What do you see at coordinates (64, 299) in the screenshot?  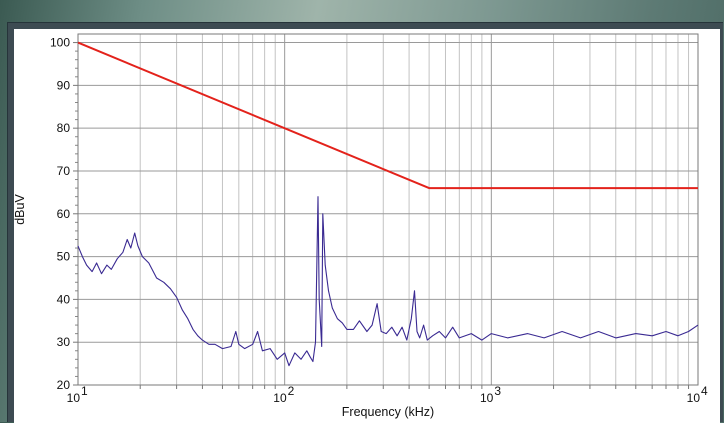 I see `y-tick-label: 40` at bounding box center [64, 299].